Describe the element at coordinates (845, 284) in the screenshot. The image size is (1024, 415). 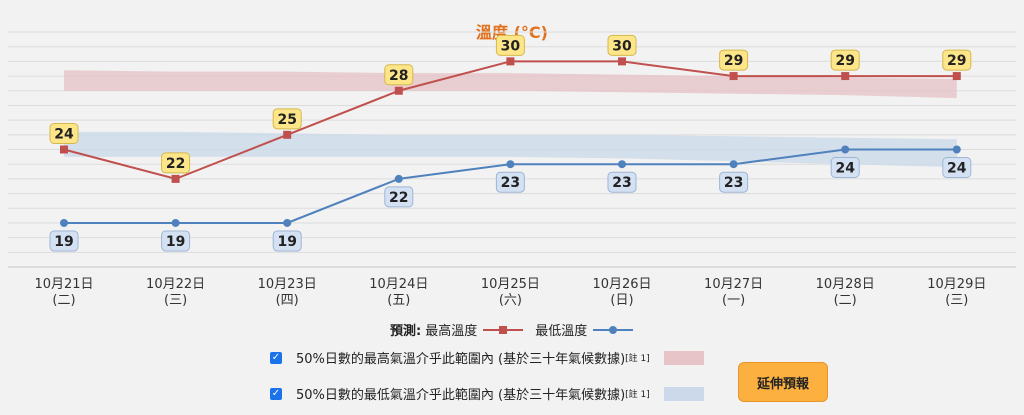
I see `x-tick-date: 10月28日` at that location.